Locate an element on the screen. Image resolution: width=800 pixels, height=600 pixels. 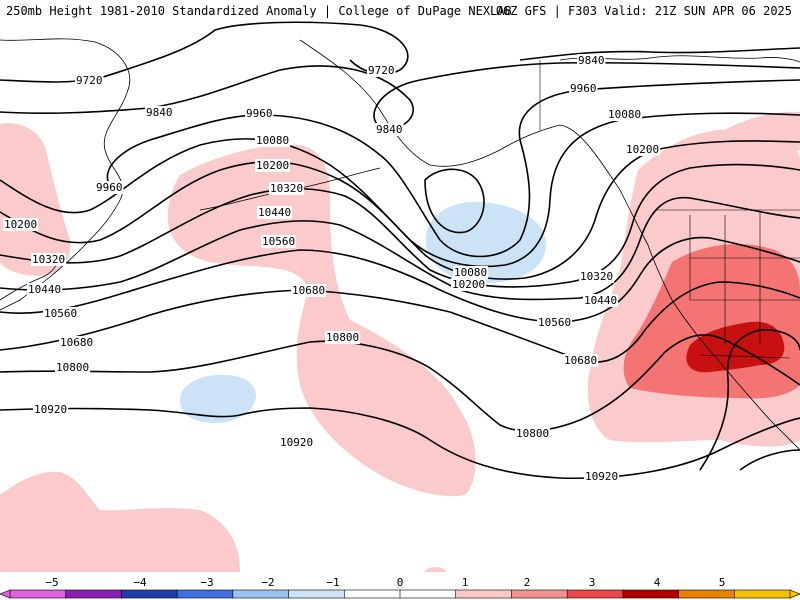
negative-anomaly-subtropical-pacific is located at coordinates (218, 398).